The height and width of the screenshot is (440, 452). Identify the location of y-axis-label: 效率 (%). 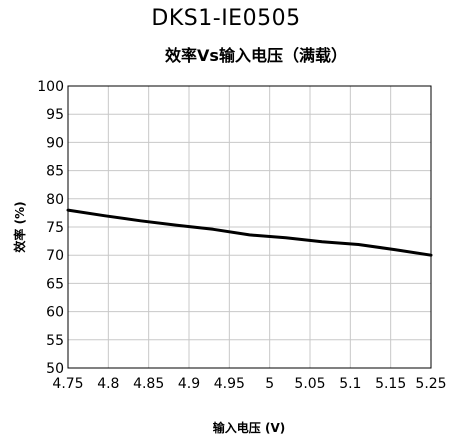
(19, 226).